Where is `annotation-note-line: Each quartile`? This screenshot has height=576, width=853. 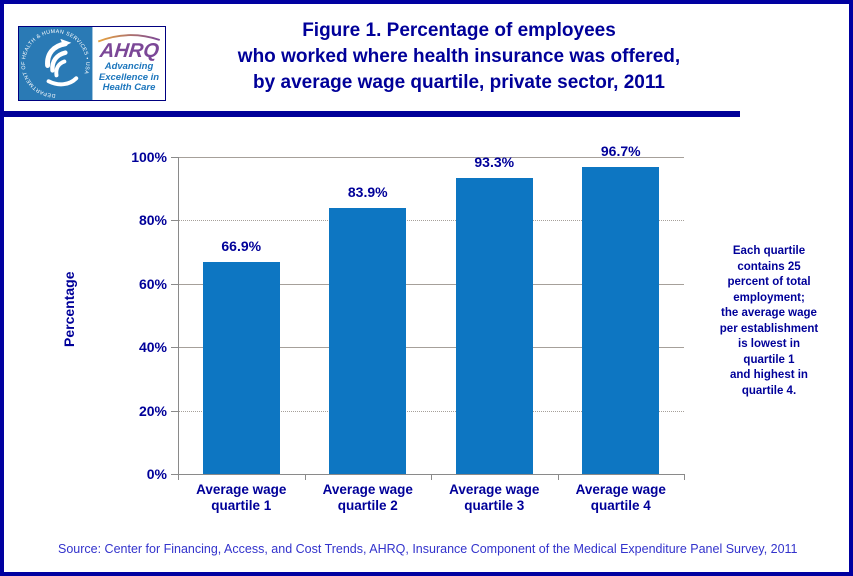 annotation-note-line: Each quartile is located at coordinates (769, 251).